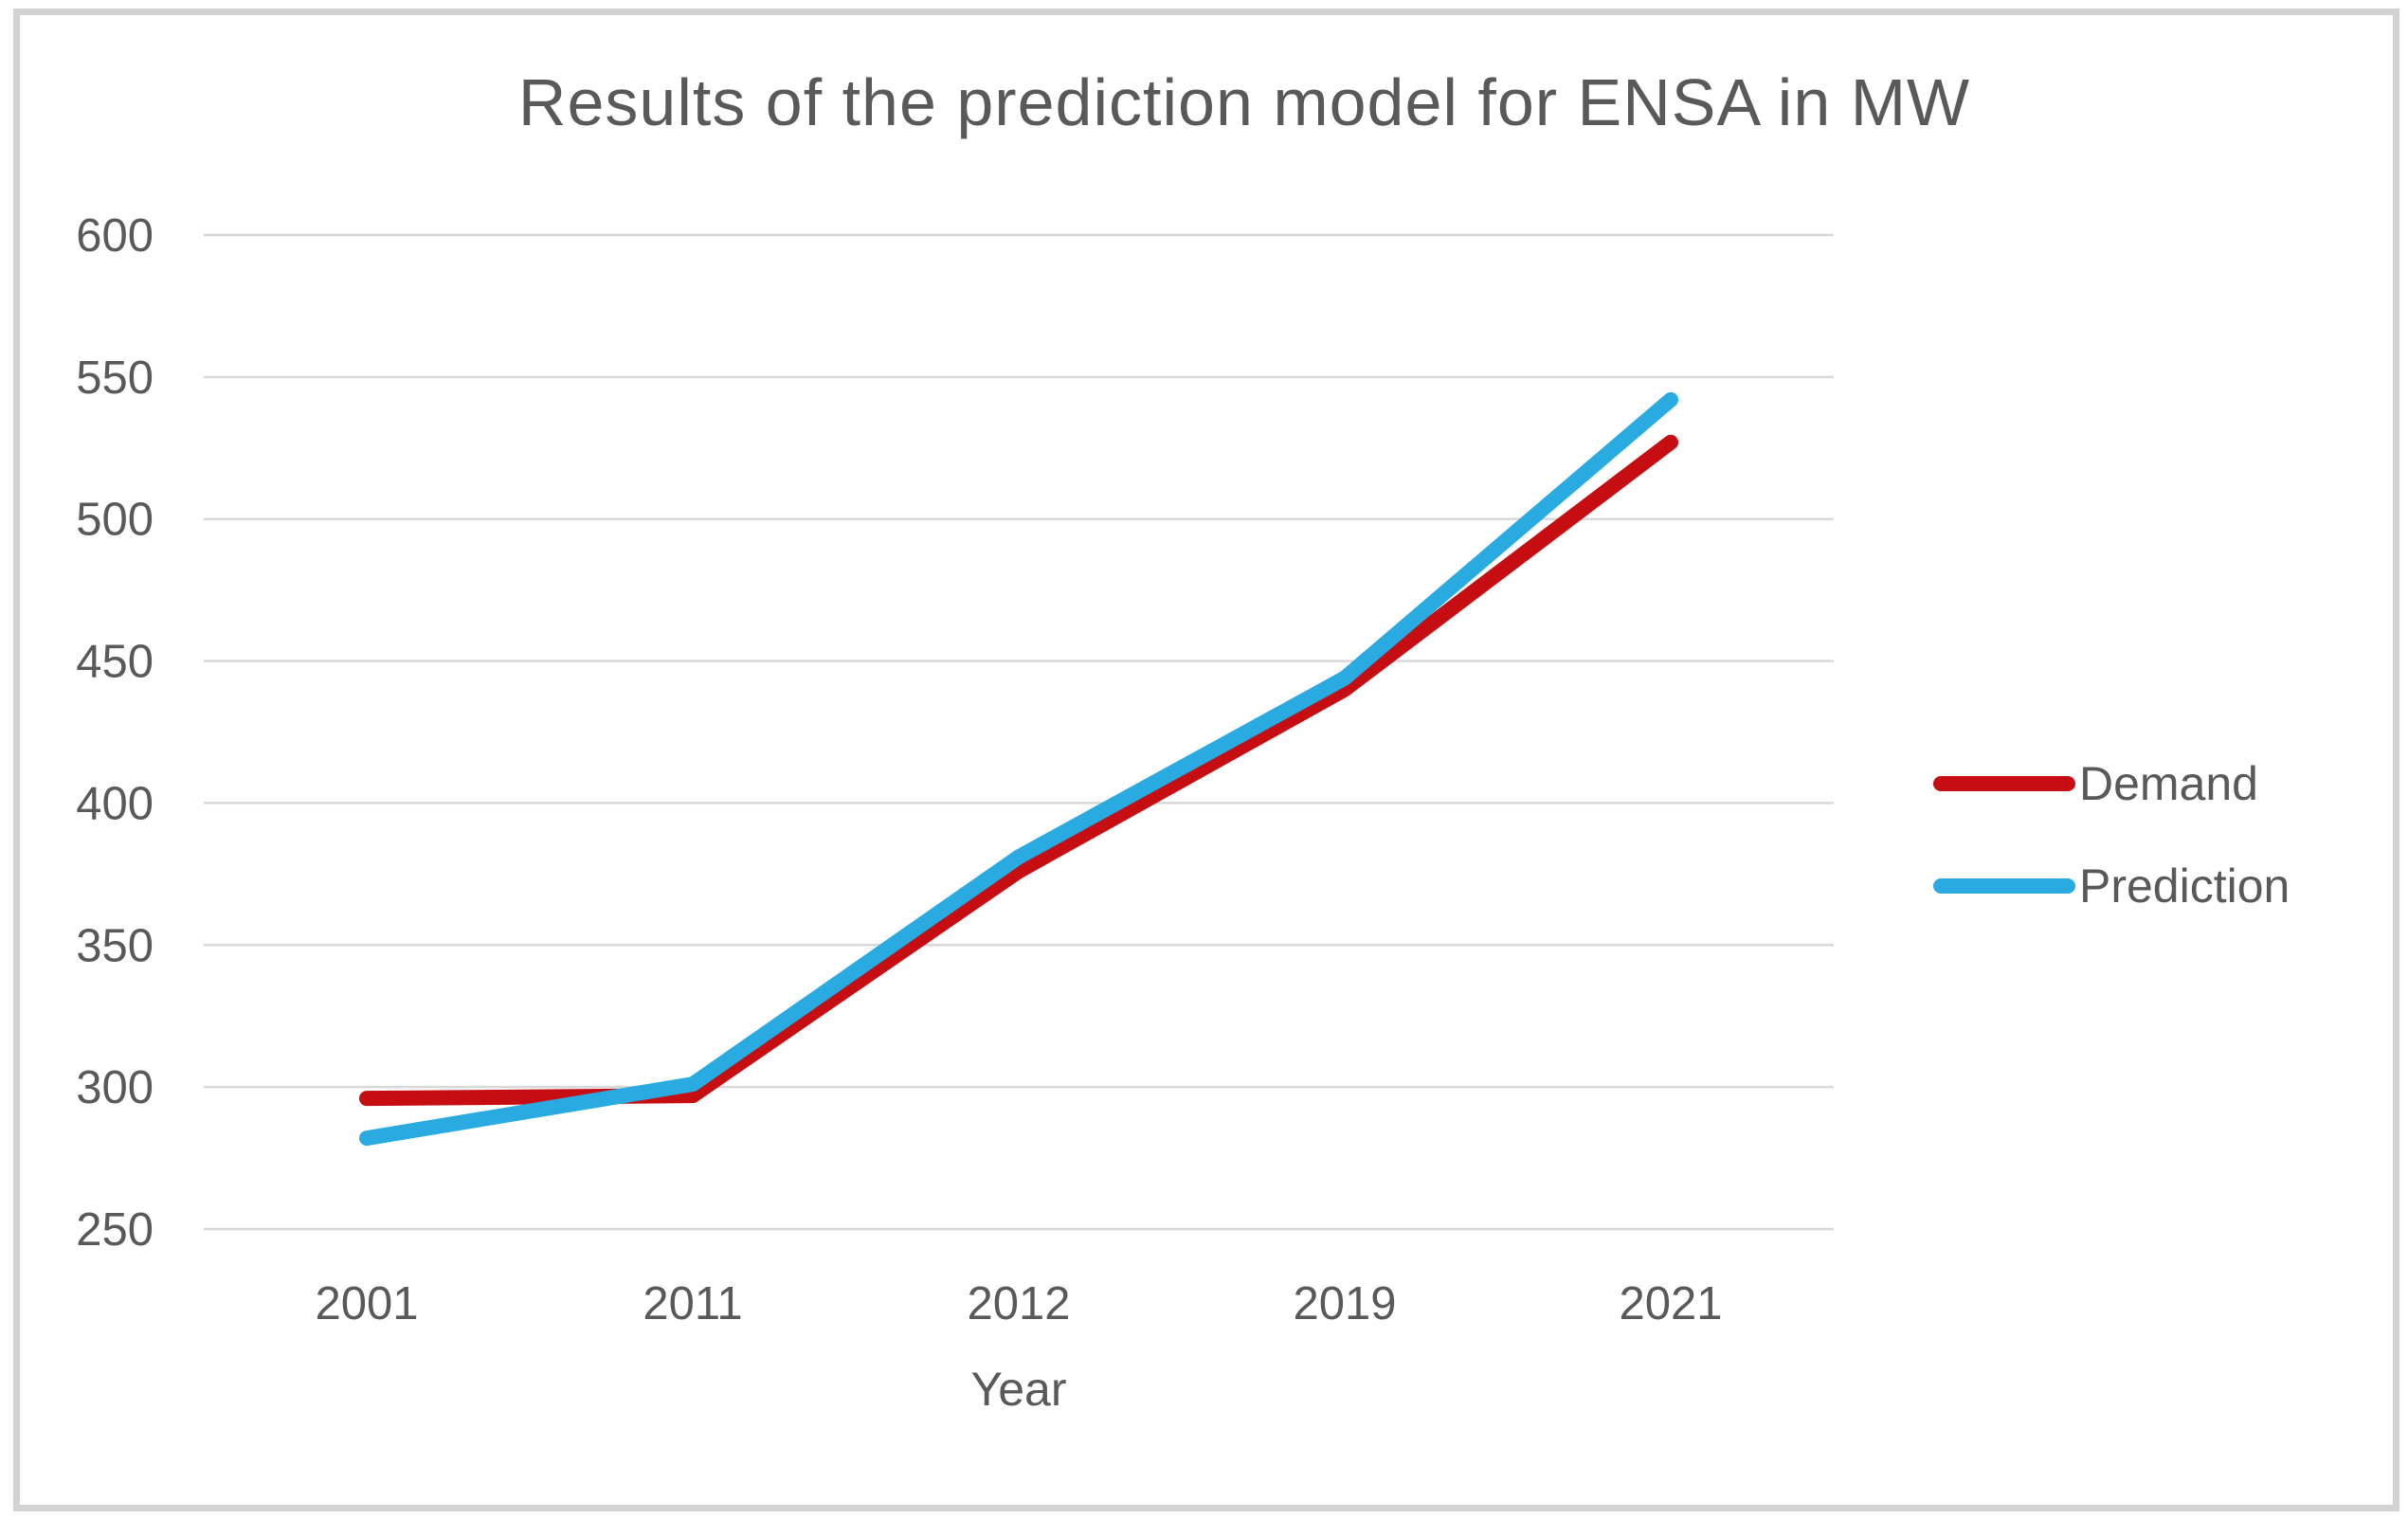  What do you see at coordinates (693, 1303) in the screenshot?
I see `x-tick-label: 2011` at bounding box center [693, 1303].